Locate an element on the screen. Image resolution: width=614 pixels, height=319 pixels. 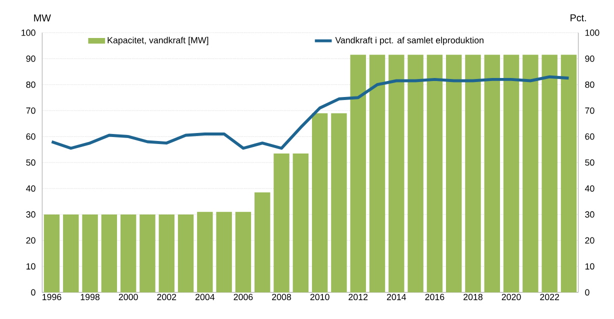
y-tick-label: 90 is located at coordinates (31, 58).